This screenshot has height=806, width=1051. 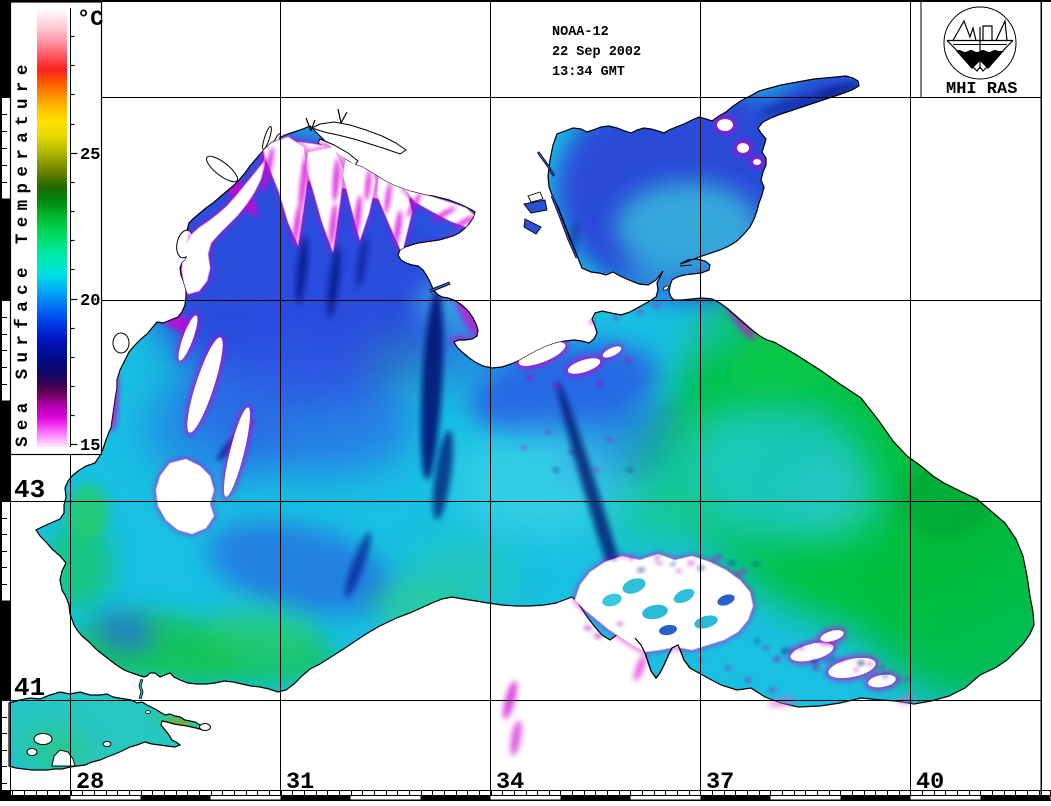 I want to click on svg-text: 34, so click(x=510, y=782).